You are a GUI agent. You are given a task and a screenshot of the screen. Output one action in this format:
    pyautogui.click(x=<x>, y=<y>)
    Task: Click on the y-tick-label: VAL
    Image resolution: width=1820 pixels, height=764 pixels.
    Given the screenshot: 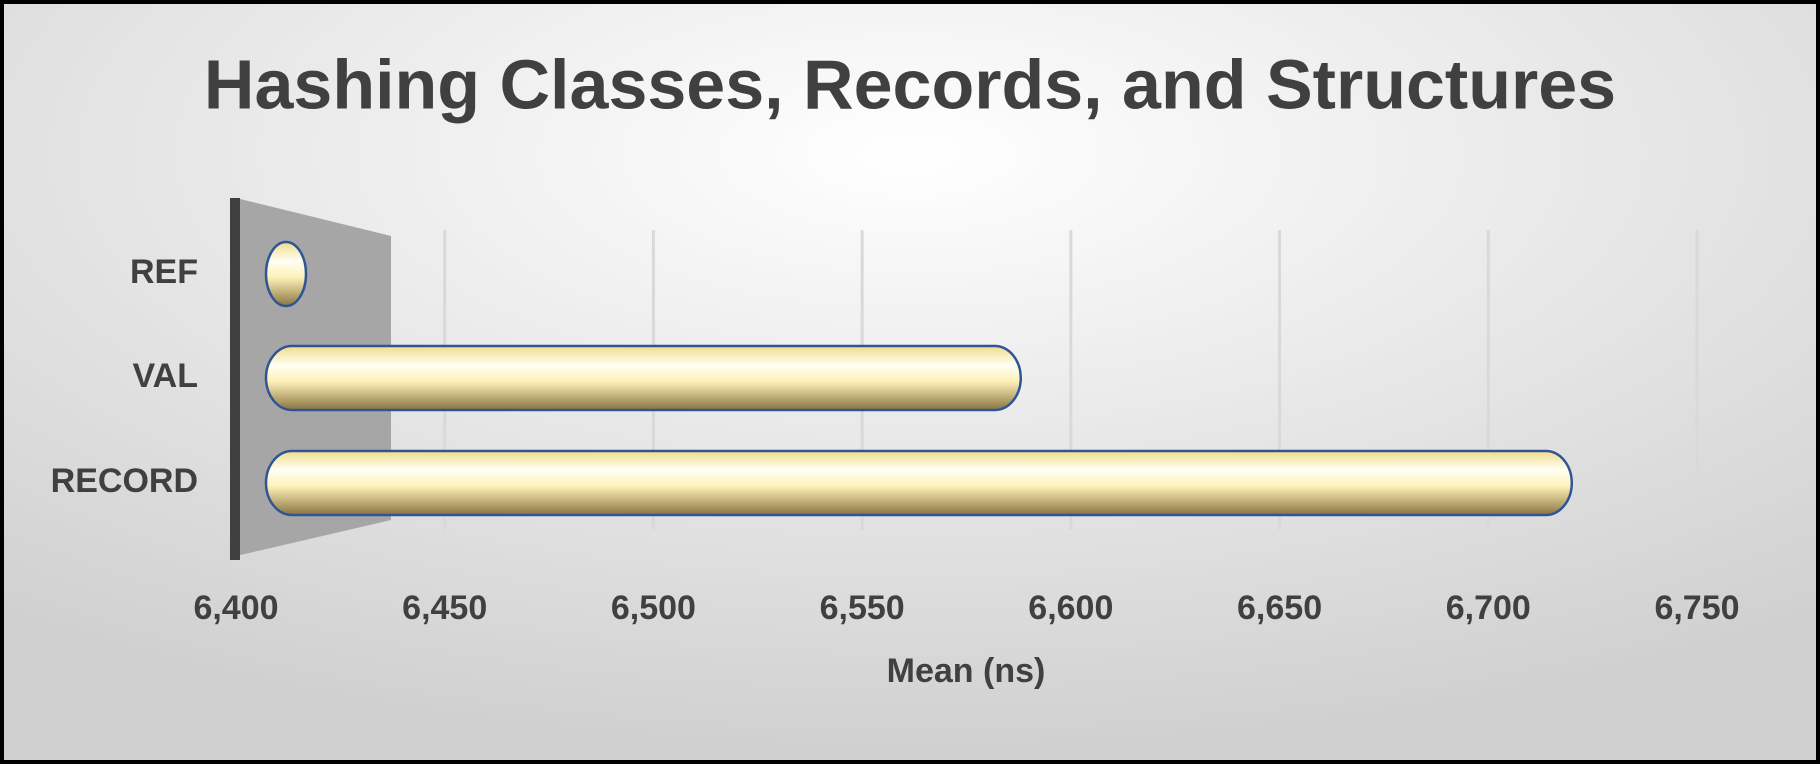 What is the action you would take?
    pyautogui.click(x=165, y=376)
    